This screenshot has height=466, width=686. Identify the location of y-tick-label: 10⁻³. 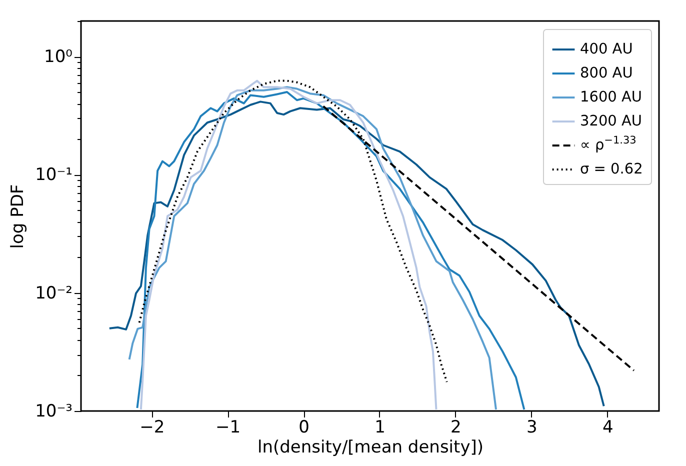
(53, 412).